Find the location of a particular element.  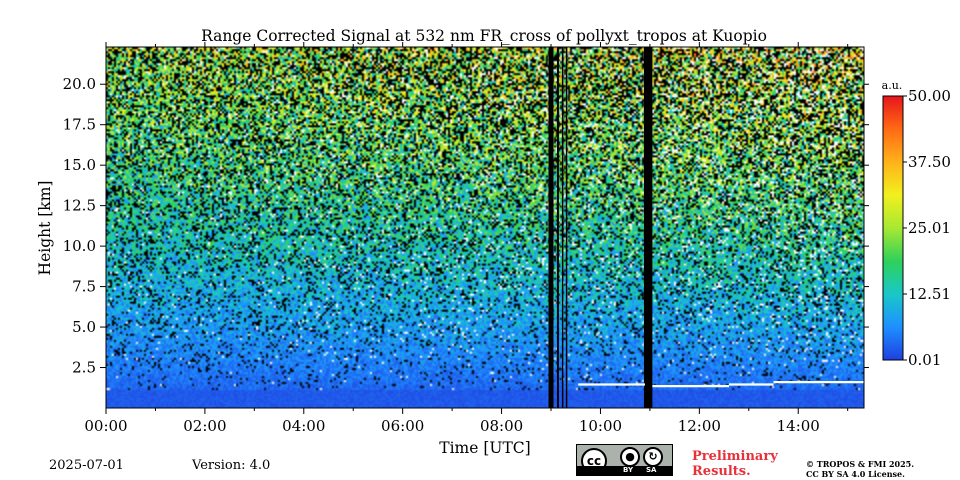

y-tick-label: 5.0 is located at coordinates (84, 327).